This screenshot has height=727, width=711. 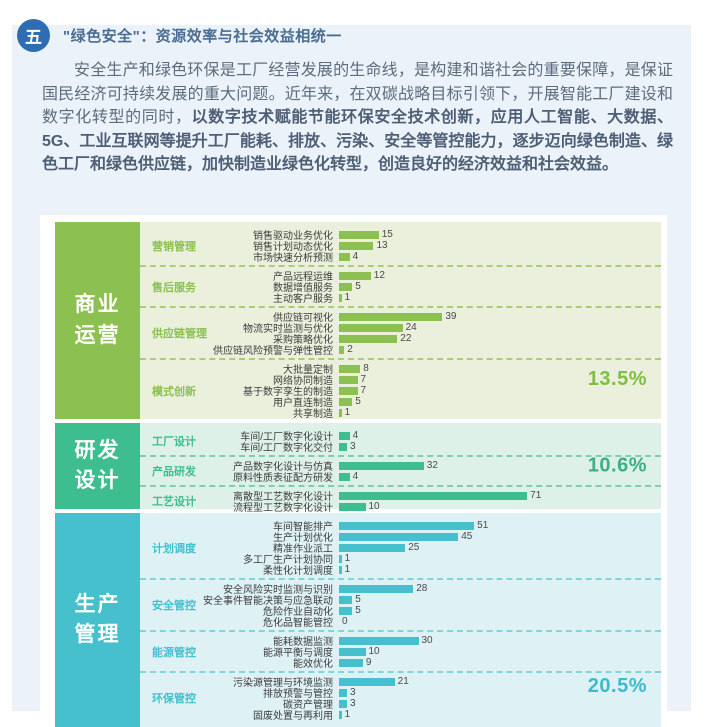 I want to click on bar-item-label: 柔性化计划调度, so click(x=298, y=571).